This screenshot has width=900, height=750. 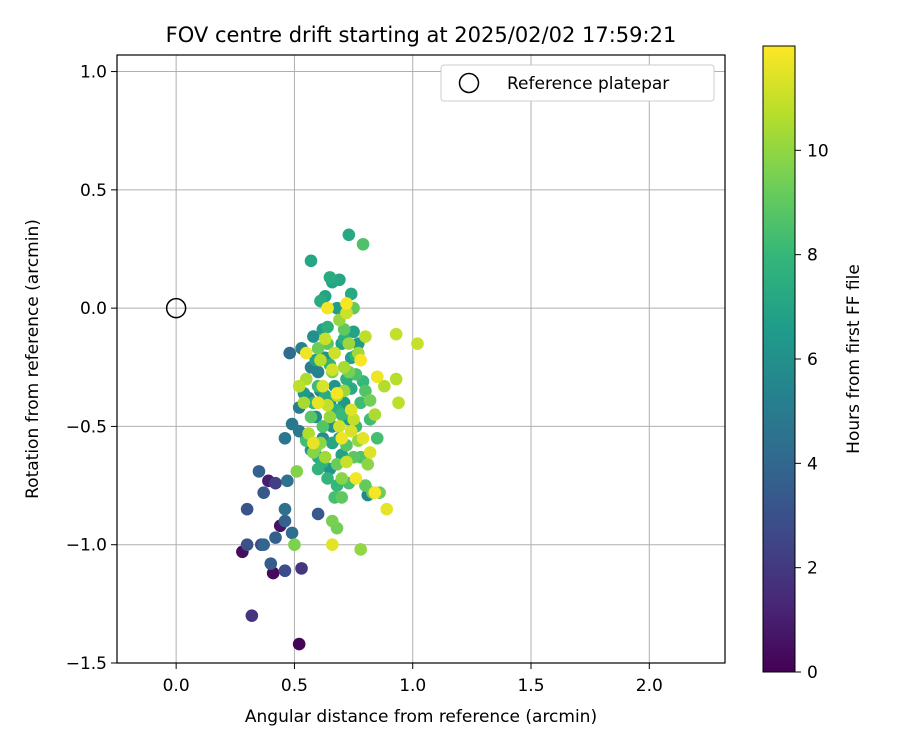 I want to click on reference-platepar-marker, so click(x=176, y=308).